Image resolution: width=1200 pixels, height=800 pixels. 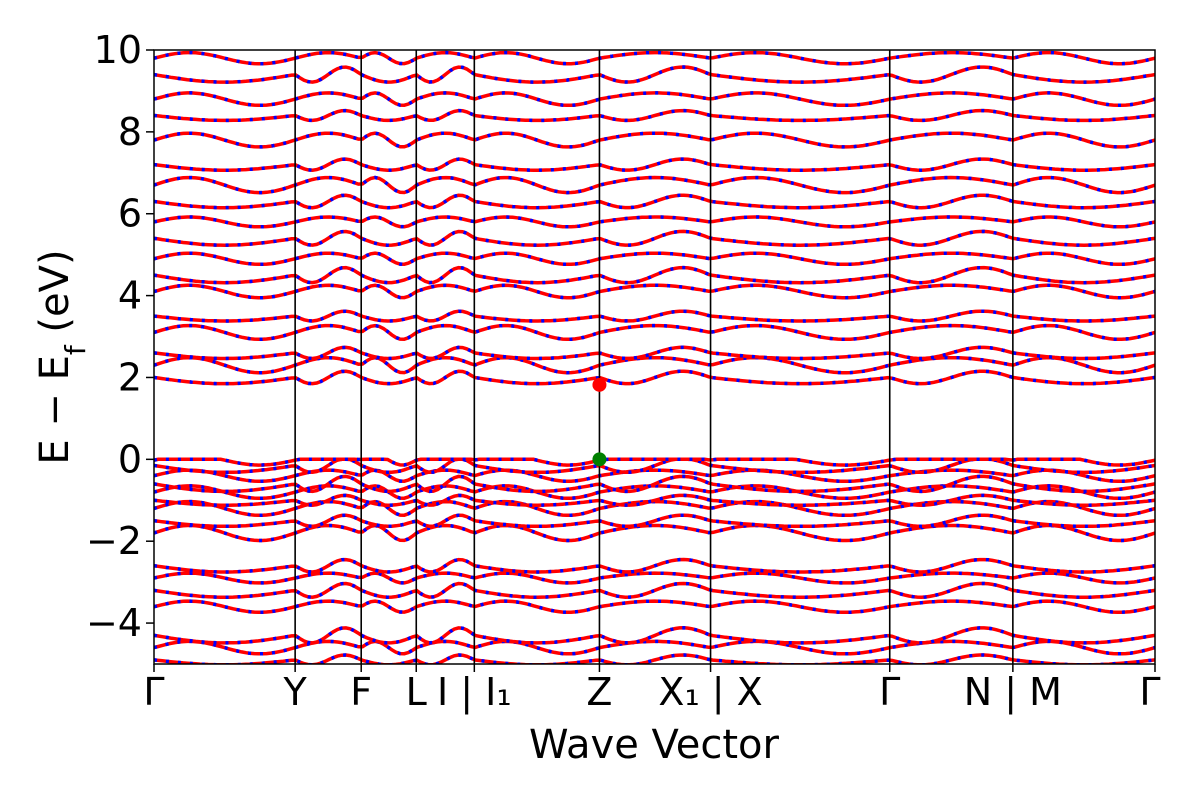 What do you see at coordinates (118, 50) in the screenshot?
I see `y-tick-label: 10` at bounding box center [118, 50].